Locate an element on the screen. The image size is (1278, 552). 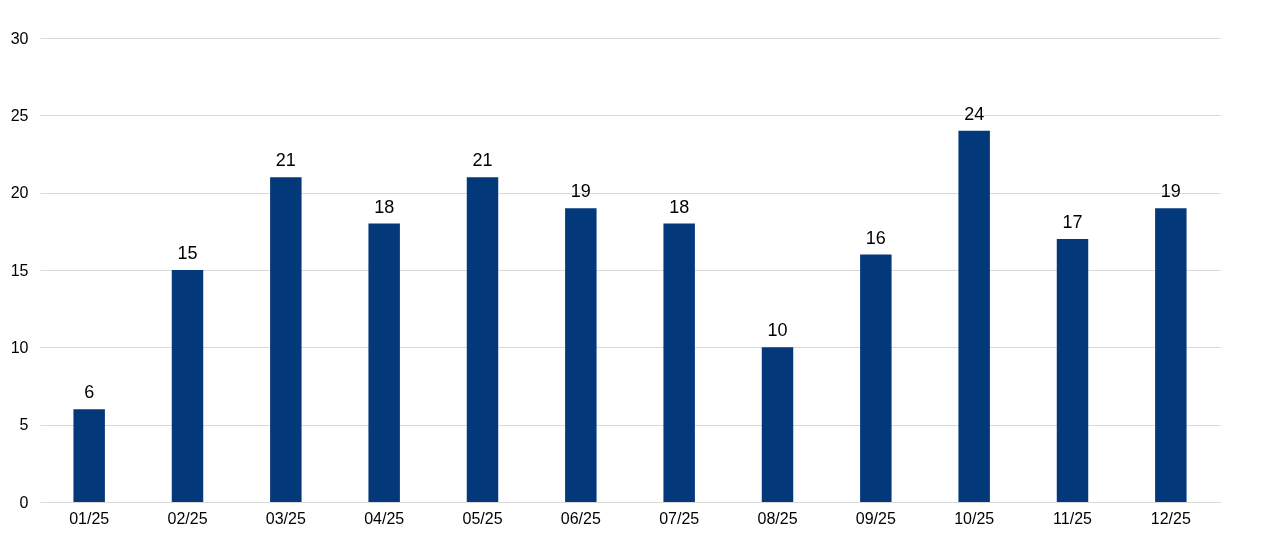
y-tick-label: 20 is located at coordinates (19, 193).